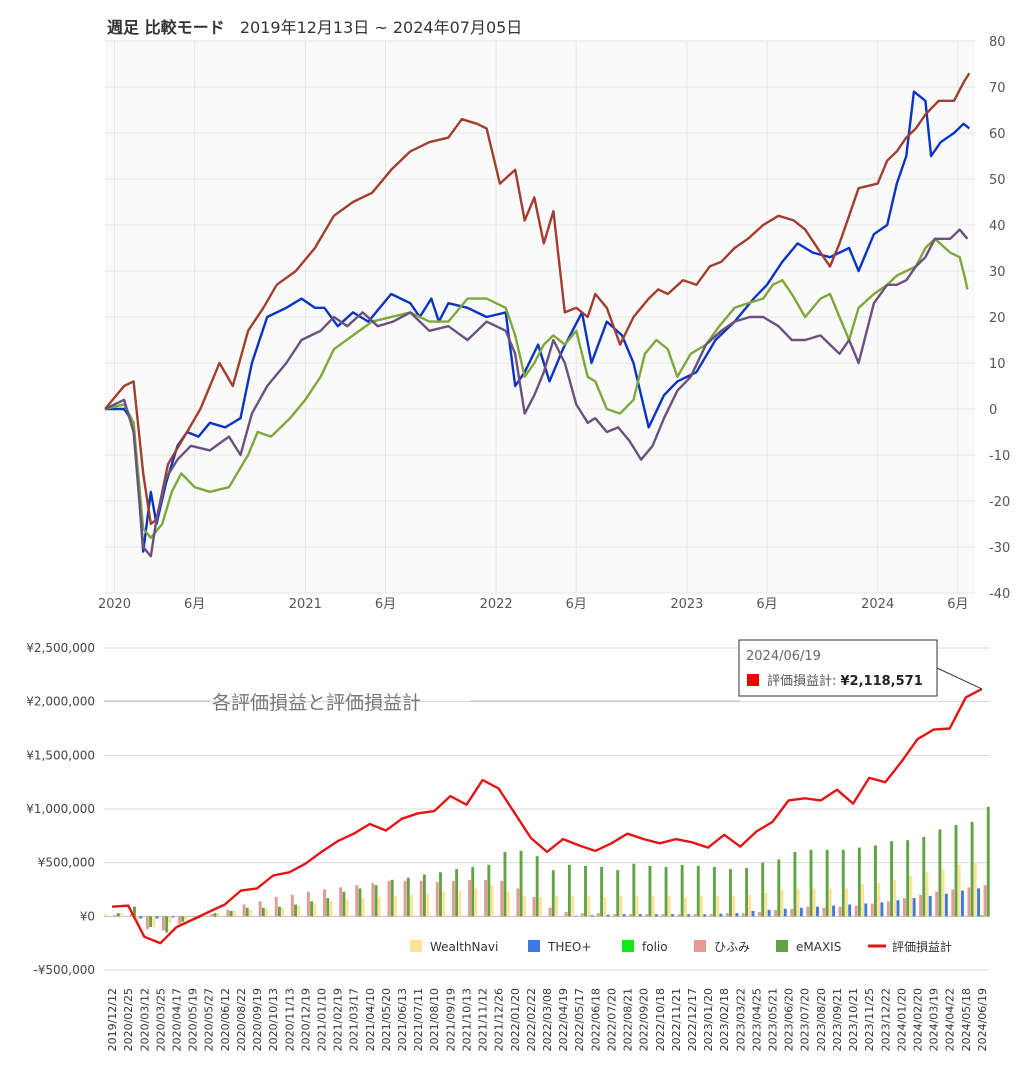  Describe the element at coordinates (789, 1019) in the screenshot. I see `x-tick-label: 2023/06/20` at that location.